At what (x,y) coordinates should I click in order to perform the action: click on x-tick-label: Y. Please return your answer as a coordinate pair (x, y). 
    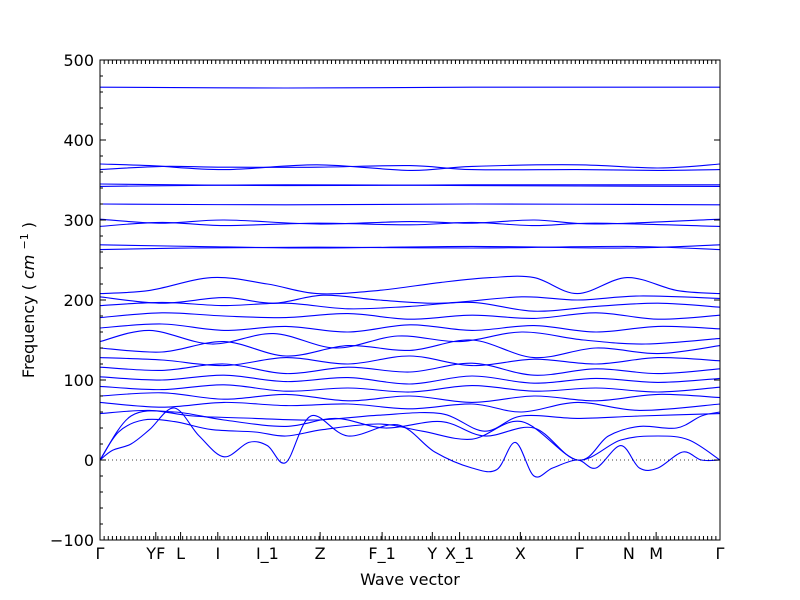
    Looking at the image, I should click on (431, 553).